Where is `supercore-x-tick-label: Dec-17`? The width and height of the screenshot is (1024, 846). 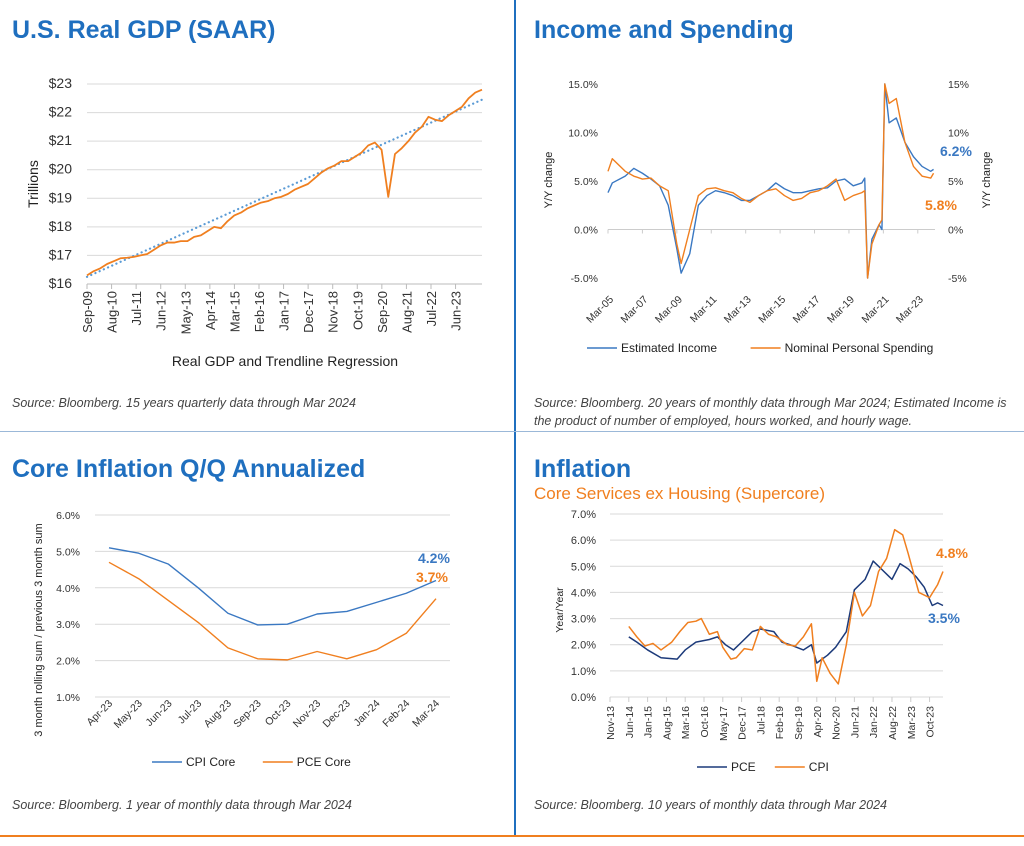
supercore-x-tick-label: Dec-17 is located at coordinates (743, 723).